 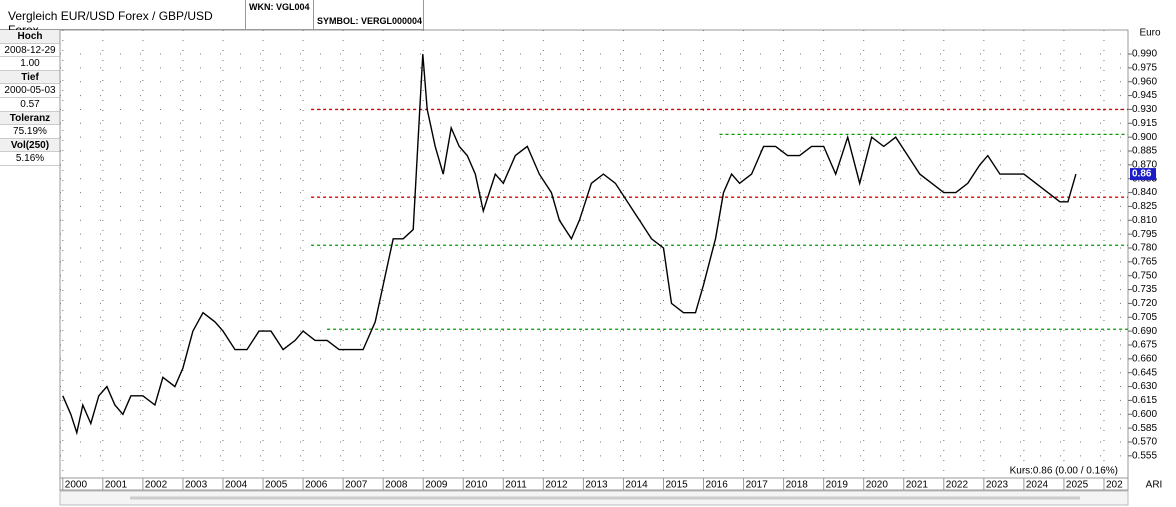 What do you see at coordinates (76, 485) in the screenshot?
I see `x-tick-label: 2000` at bounding box center [76, 485].